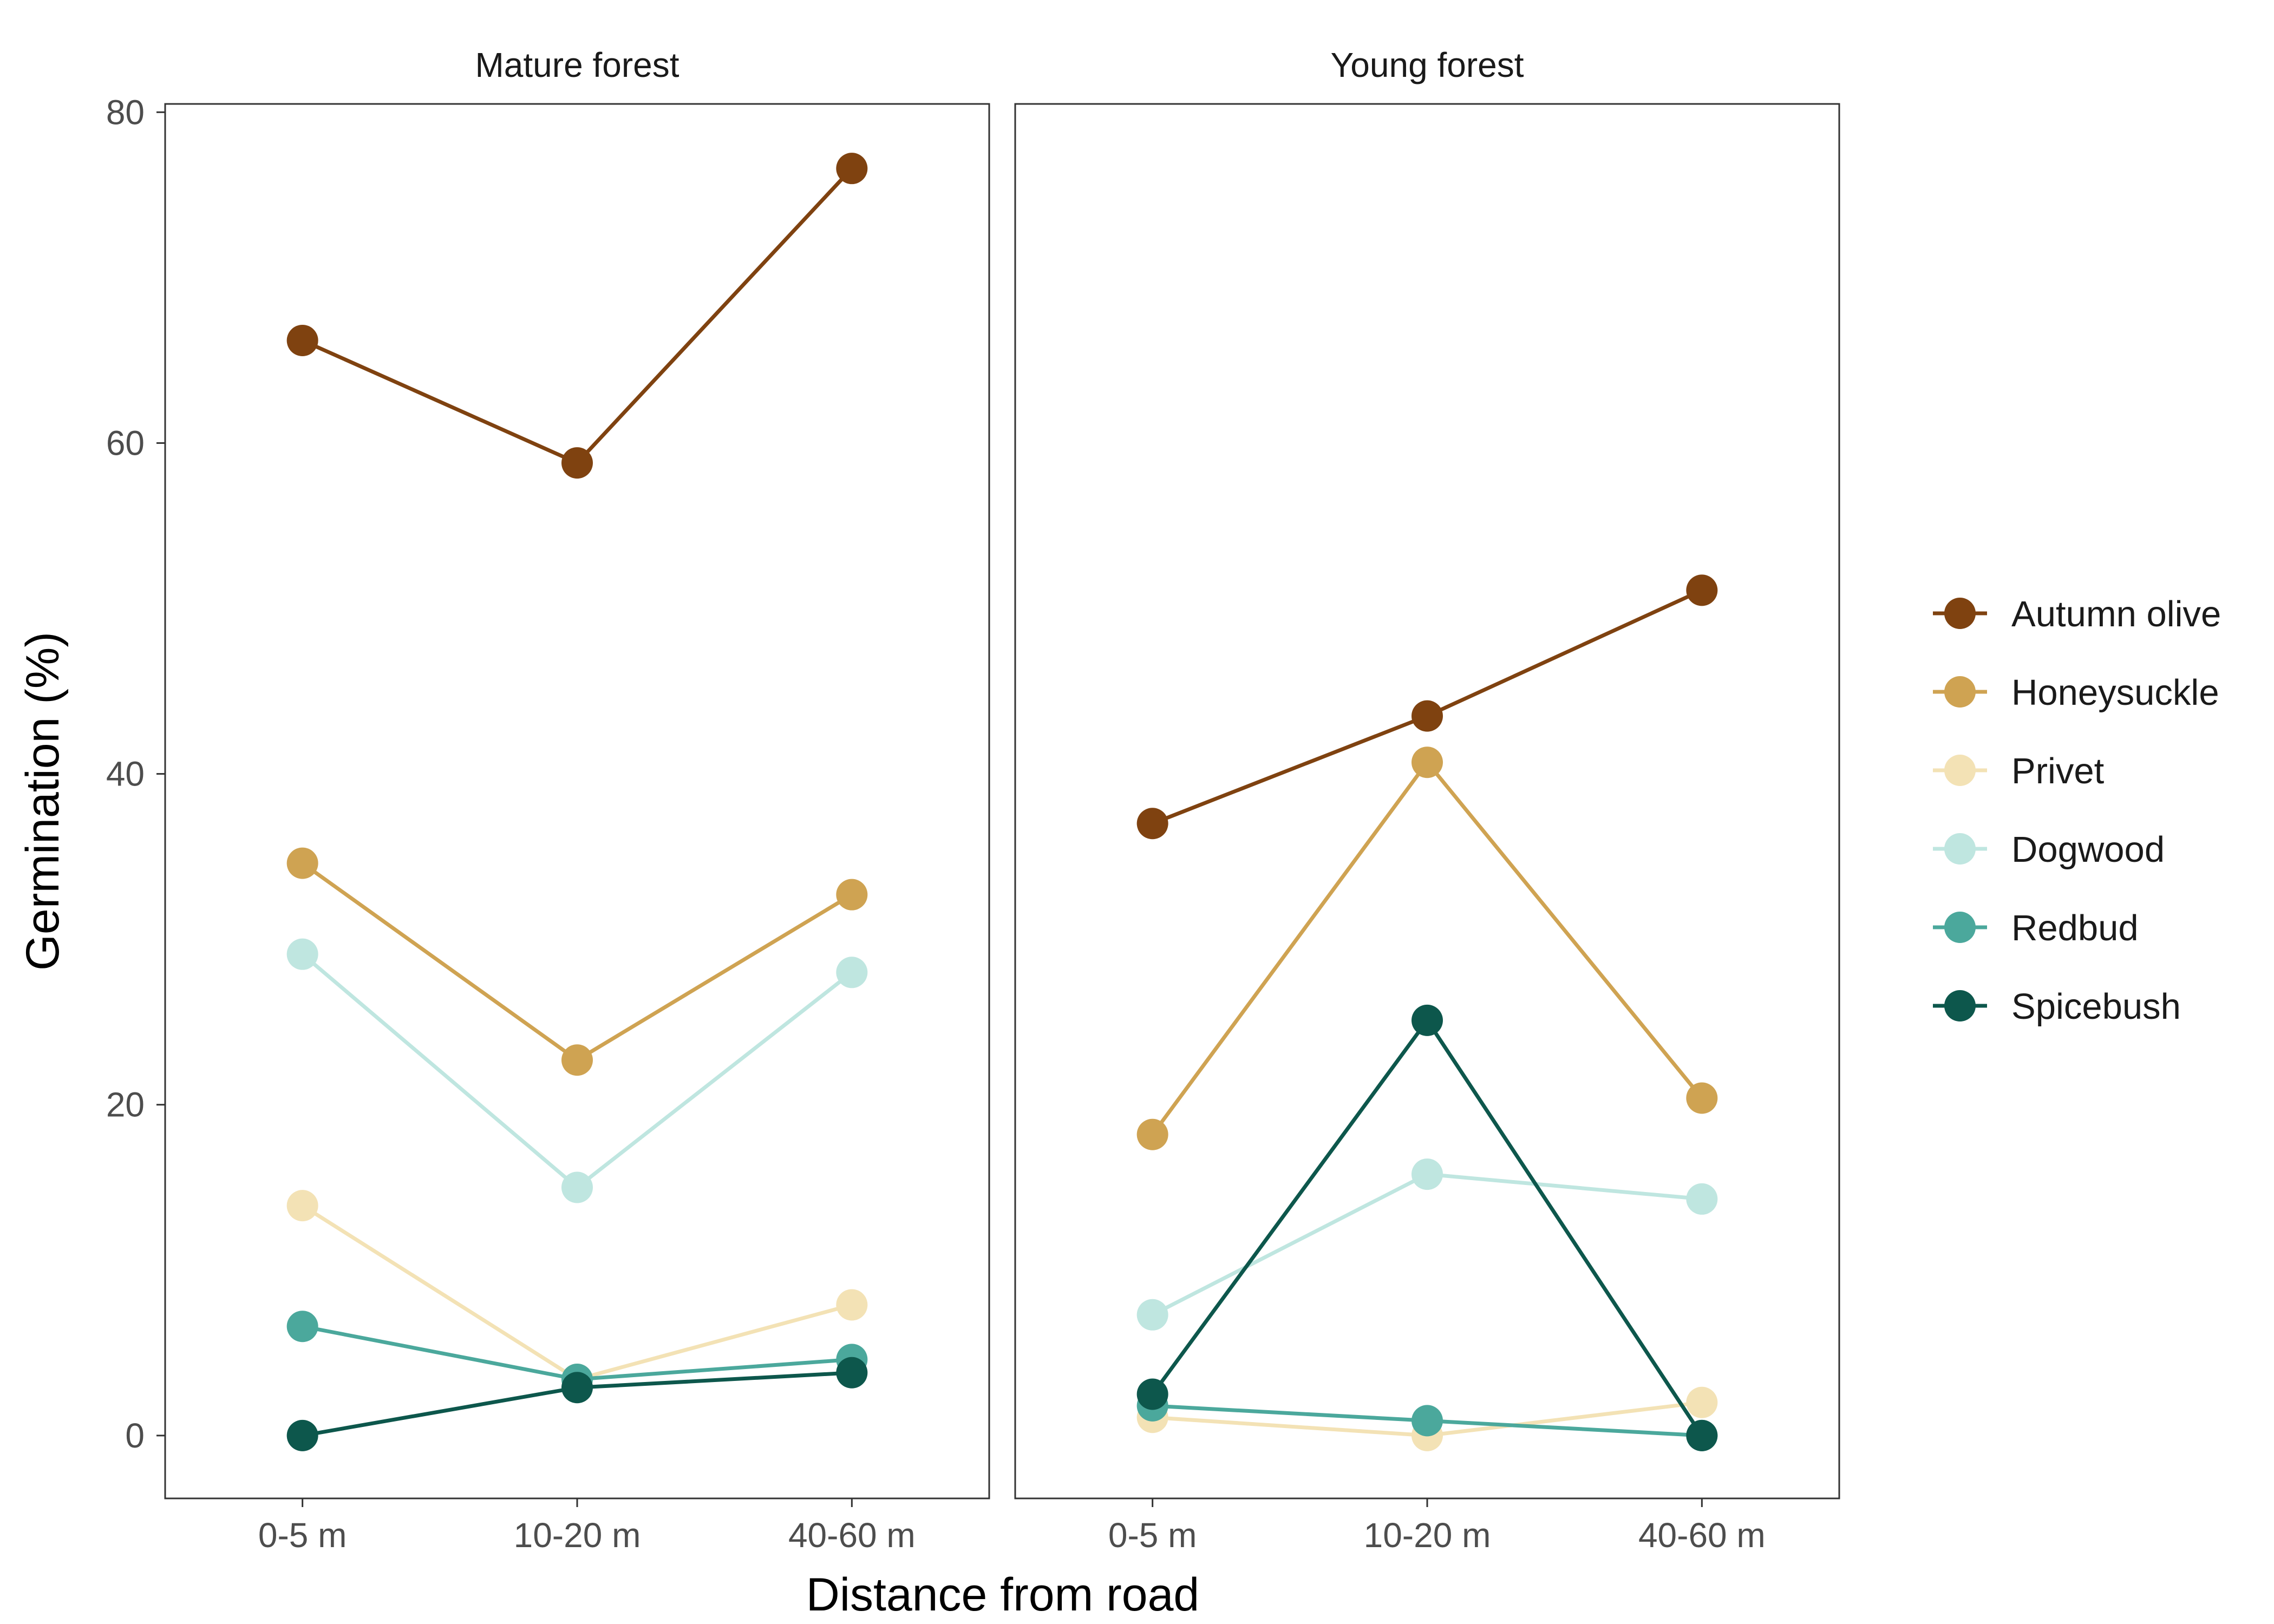  What do you see at coordinates (1153, 1535) in the screenshot?
I see `x-tick-label-young-forest-0-5-m: 0-5 m` at bounding box center [1153, 1535].